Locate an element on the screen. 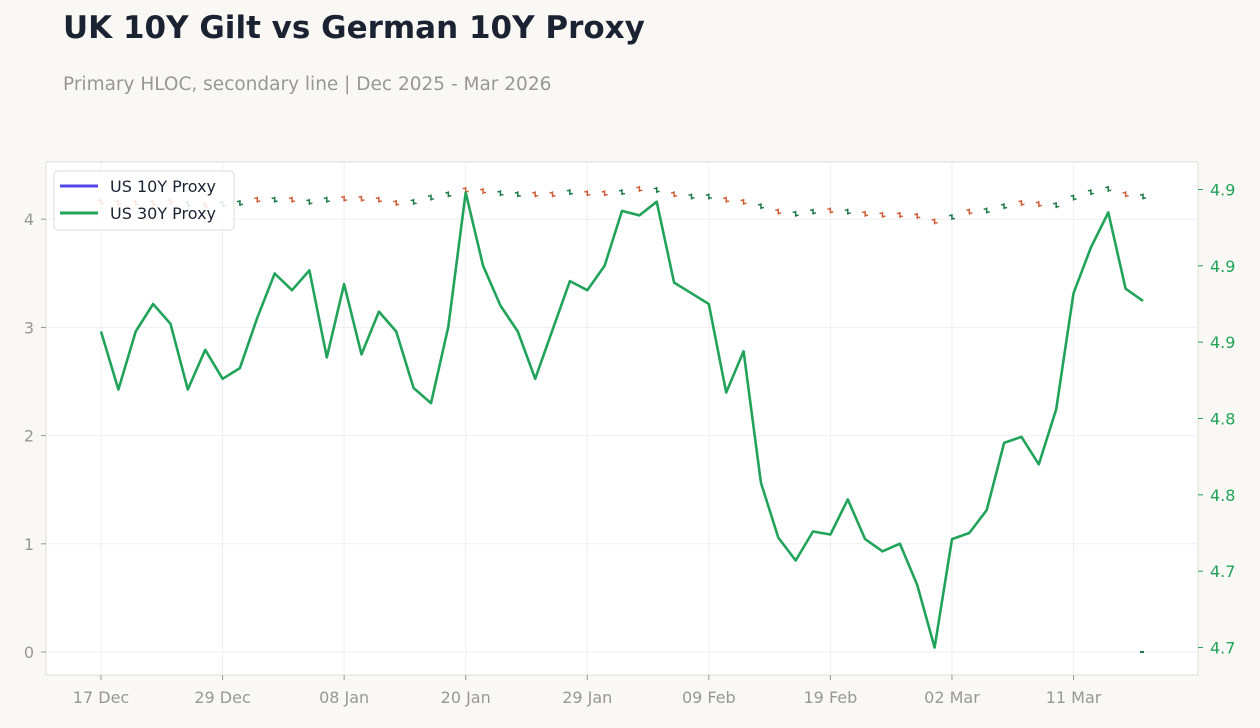 This screenshot has width=1260, height=728. x-tick-label: 02 Mar is located at coordinates (952, 697).